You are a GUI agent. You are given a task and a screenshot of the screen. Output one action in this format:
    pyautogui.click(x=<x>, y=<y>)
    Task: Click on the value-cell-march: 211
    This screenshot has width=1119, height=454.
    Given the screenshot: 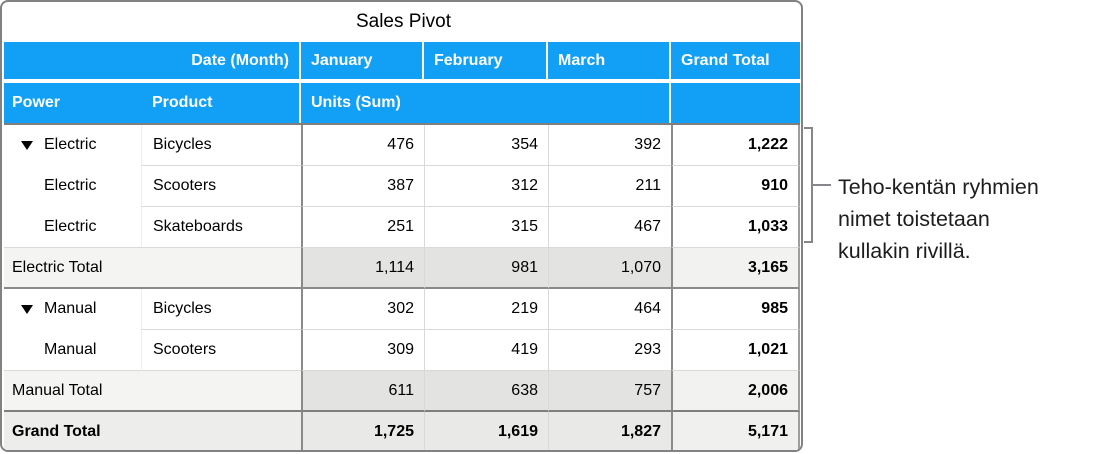 What is the action you would take?
    pyautogui.click(x=609, y=186)
    